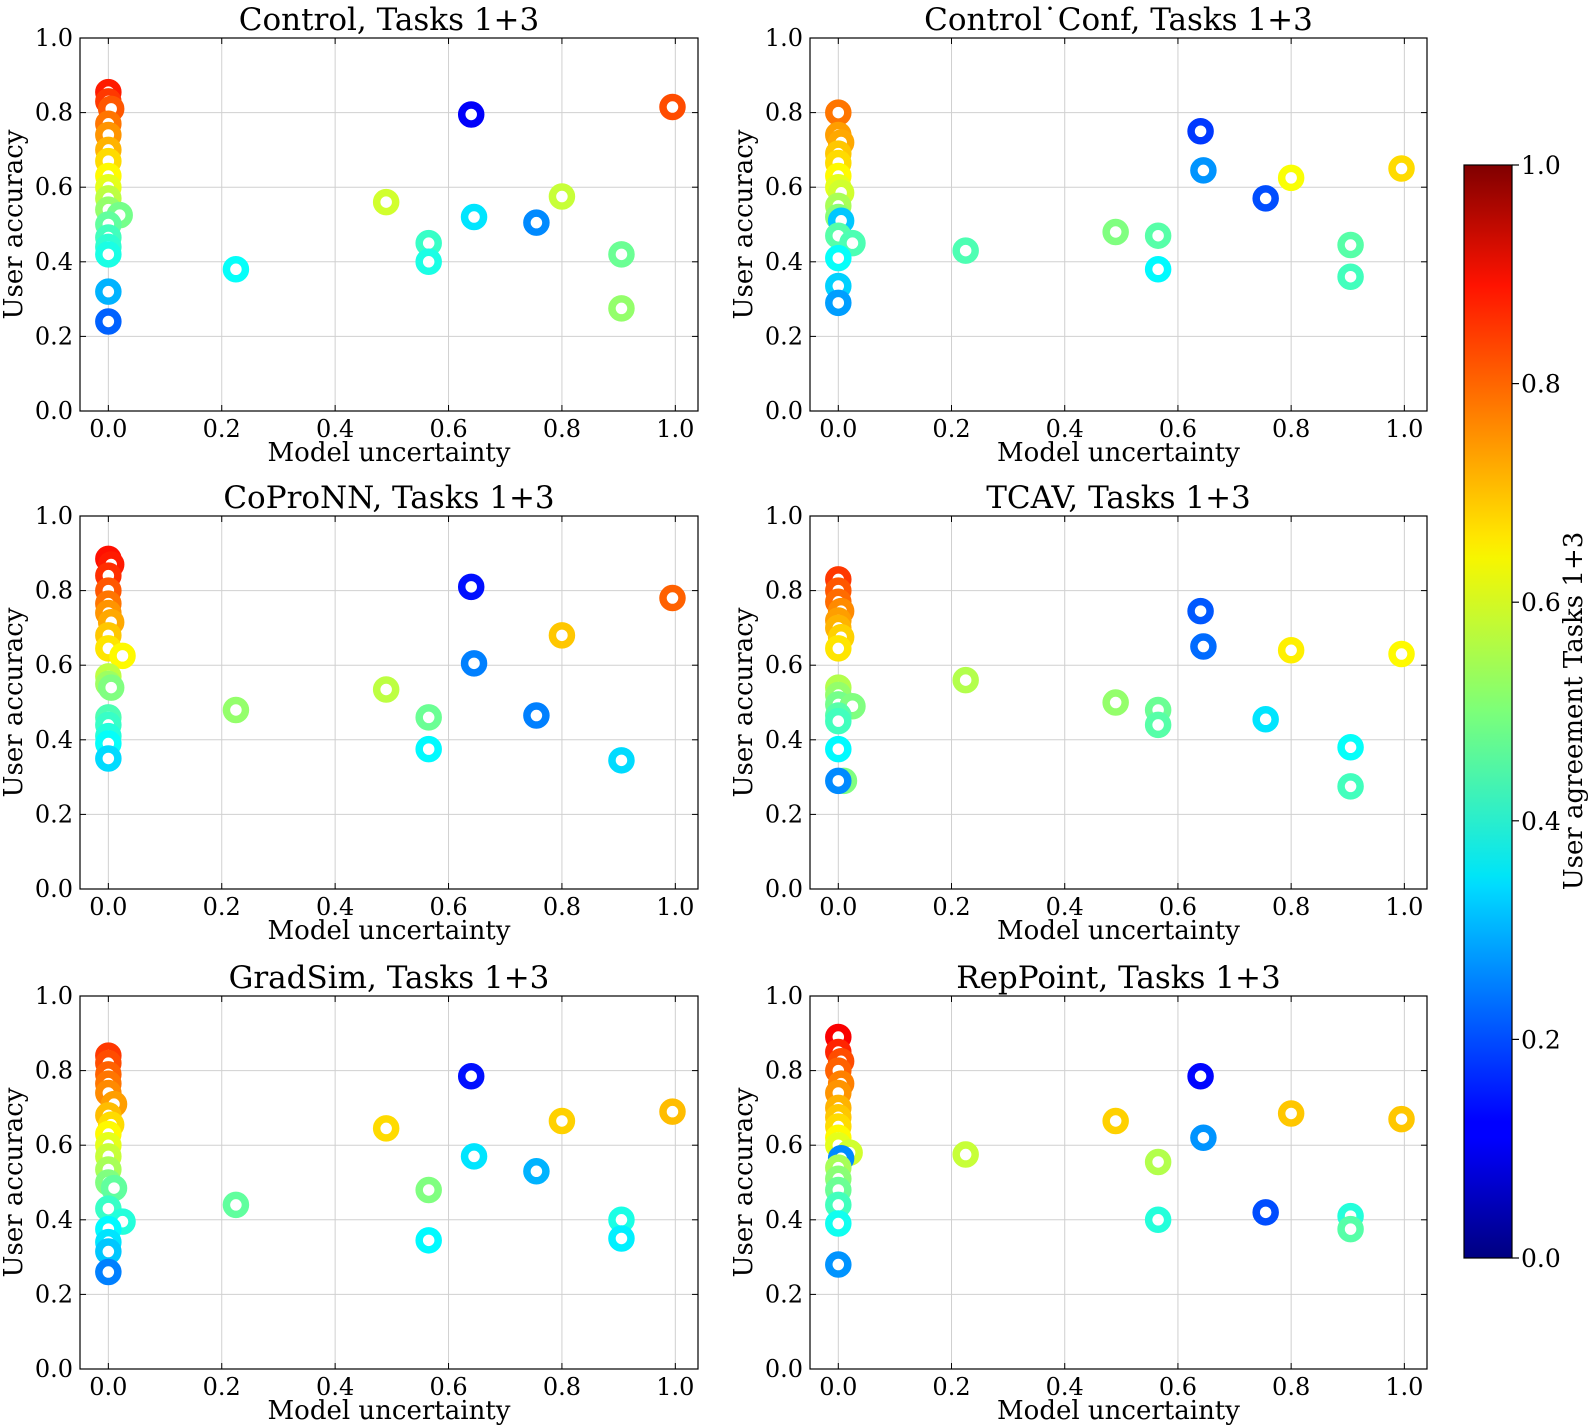 The height and width of the screenshot is (1425, 1592). I want to click on gridlines, so click(1118, 1182).